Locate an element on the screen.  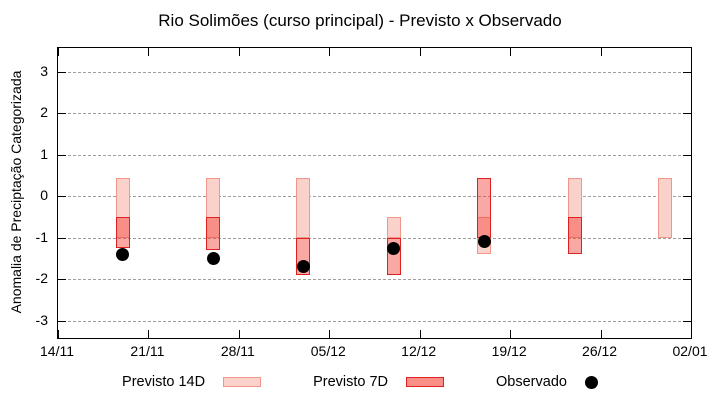
x-tick-bottom-28/11 is located at coordinates (239, 334).